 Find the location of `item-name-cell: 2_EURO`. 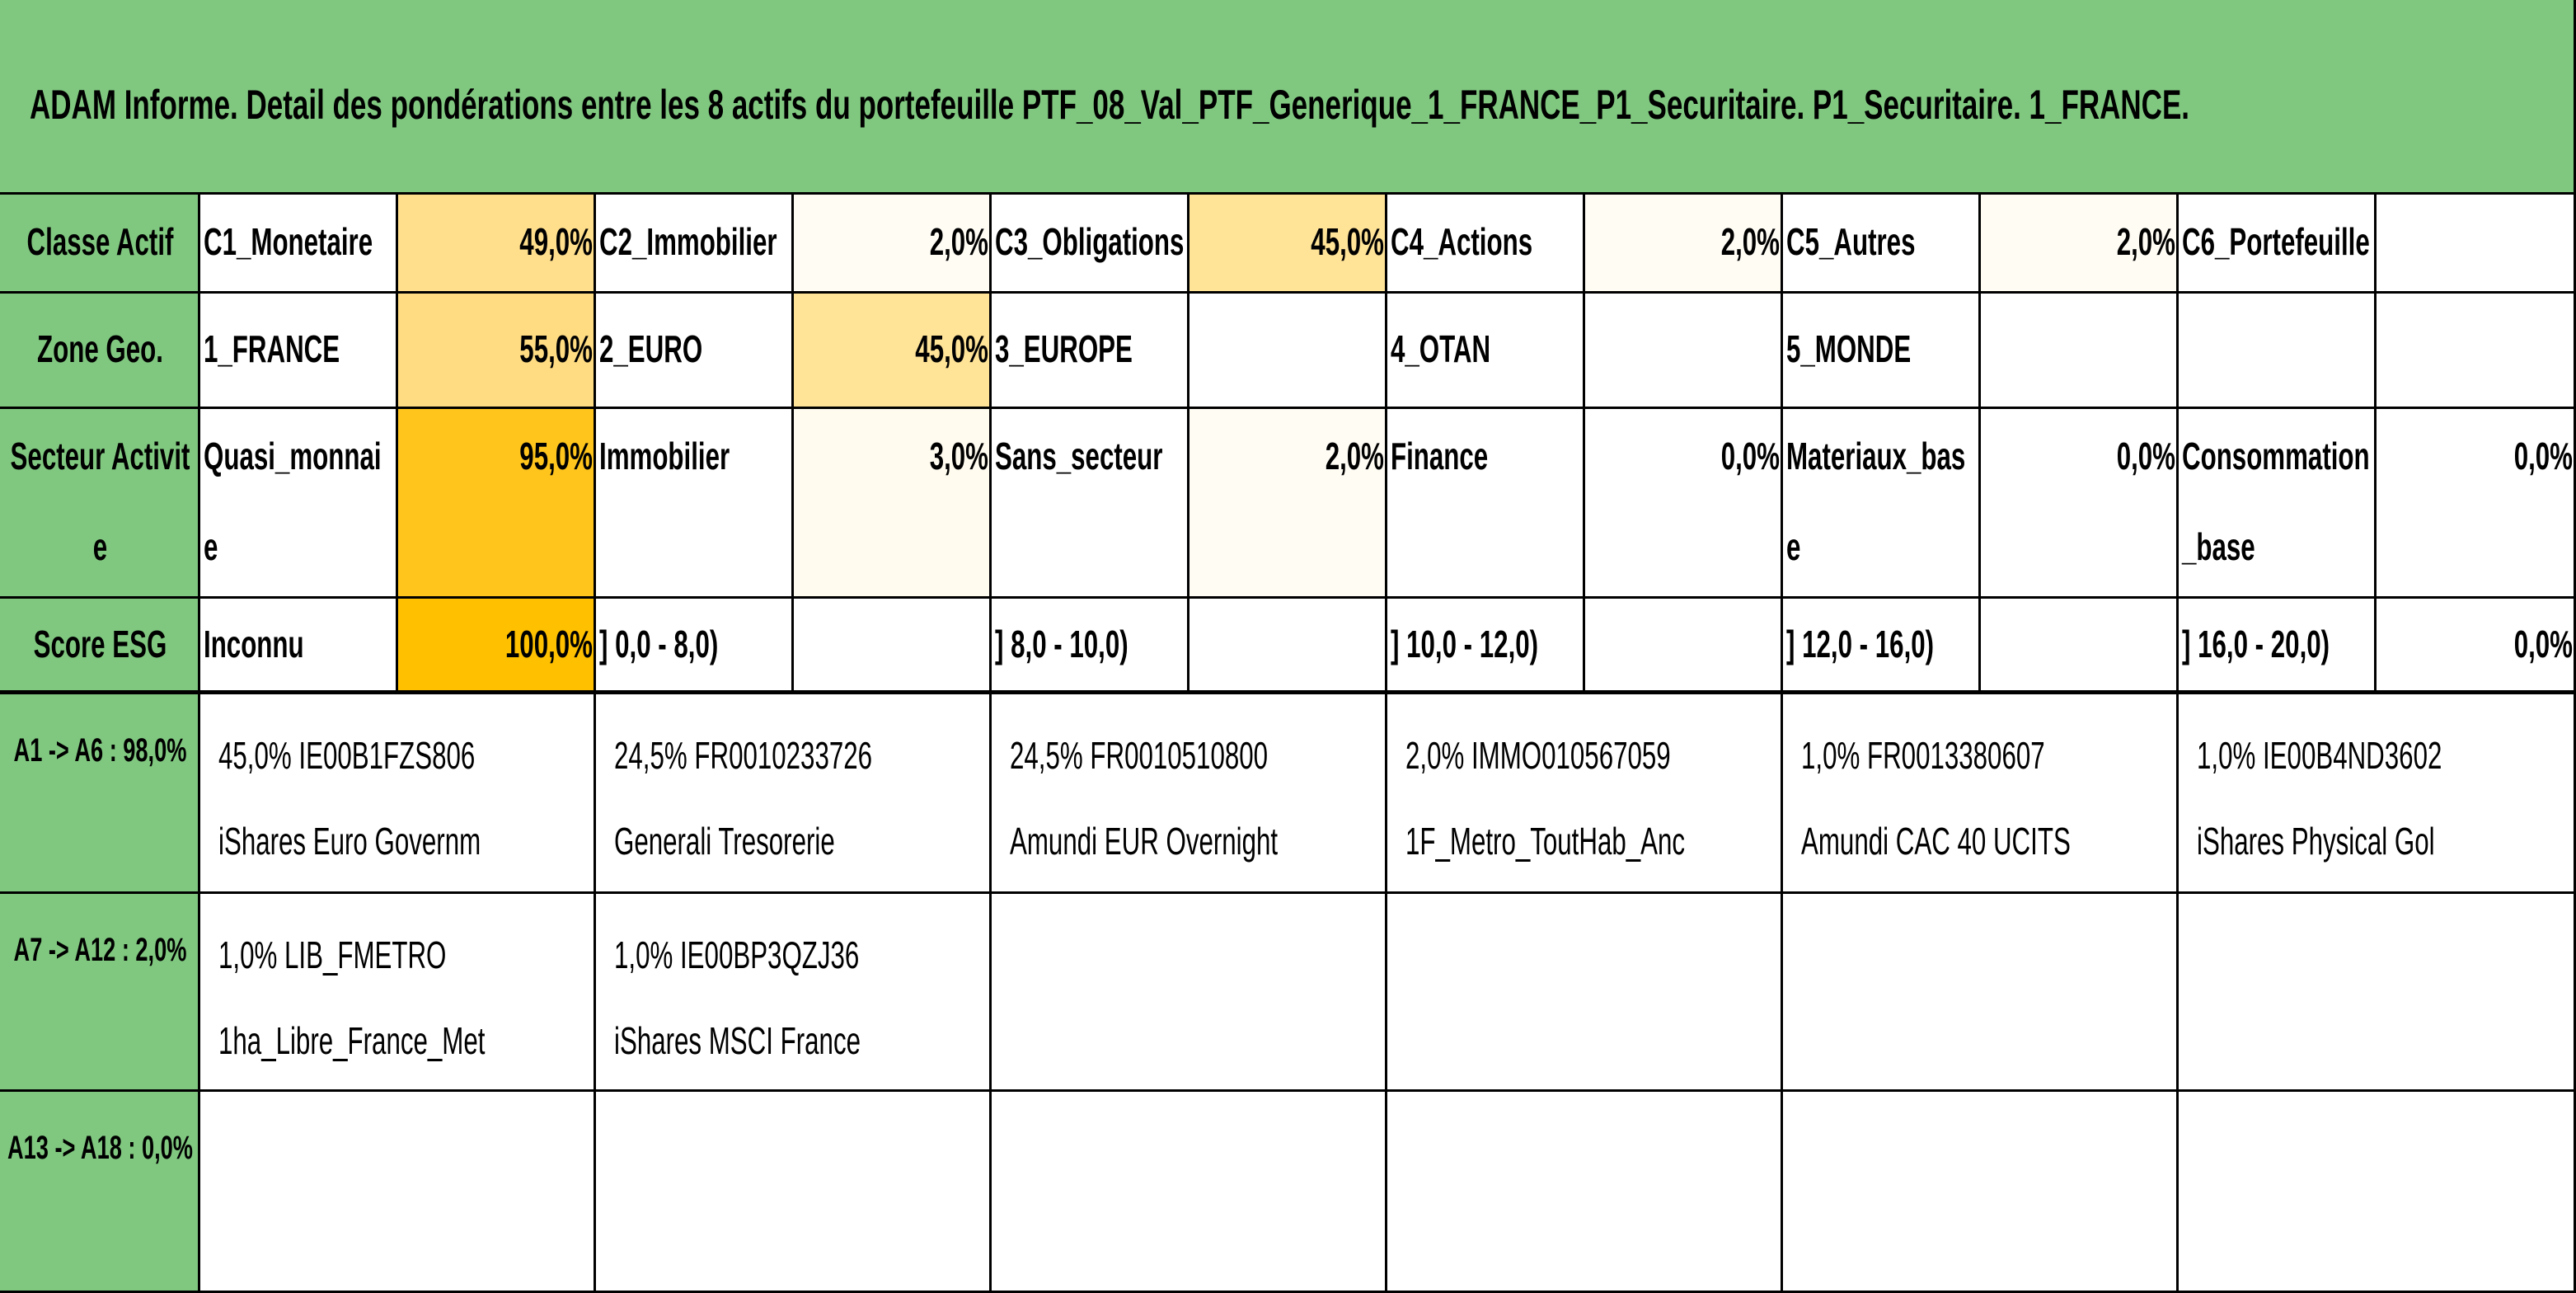

item-name-cell: 2_EURO is located at coordinates (695, 351).